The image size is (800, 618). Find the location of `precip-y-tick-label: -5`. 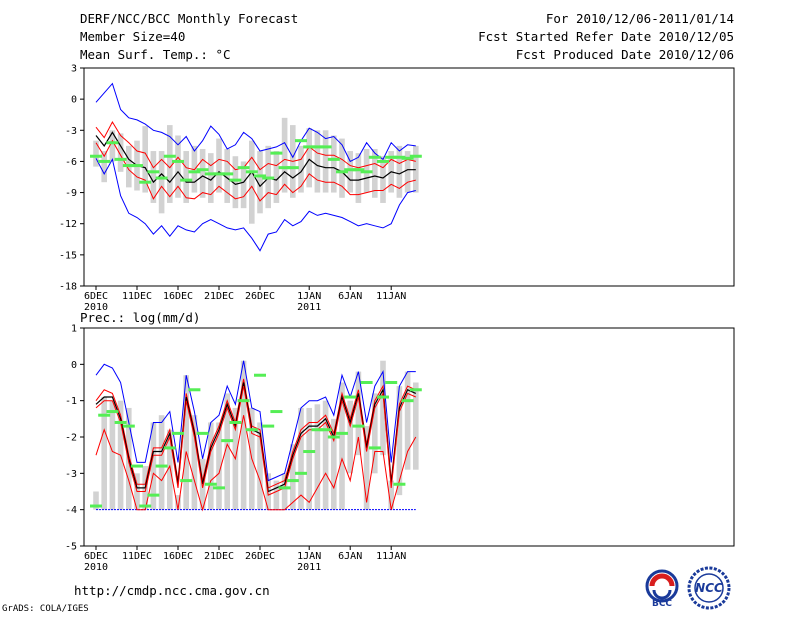

precip-y-tick-label: -5 is located at coordinates (71, 547).